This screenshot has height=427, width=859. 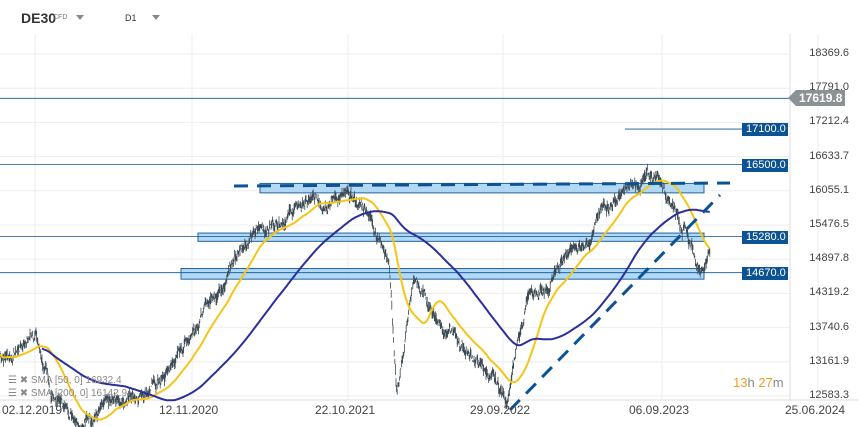 What do you see at coordinates (829, 223) in the screenshot?
I see `price-tick: 15476.5` at bounding box center [829, 223].